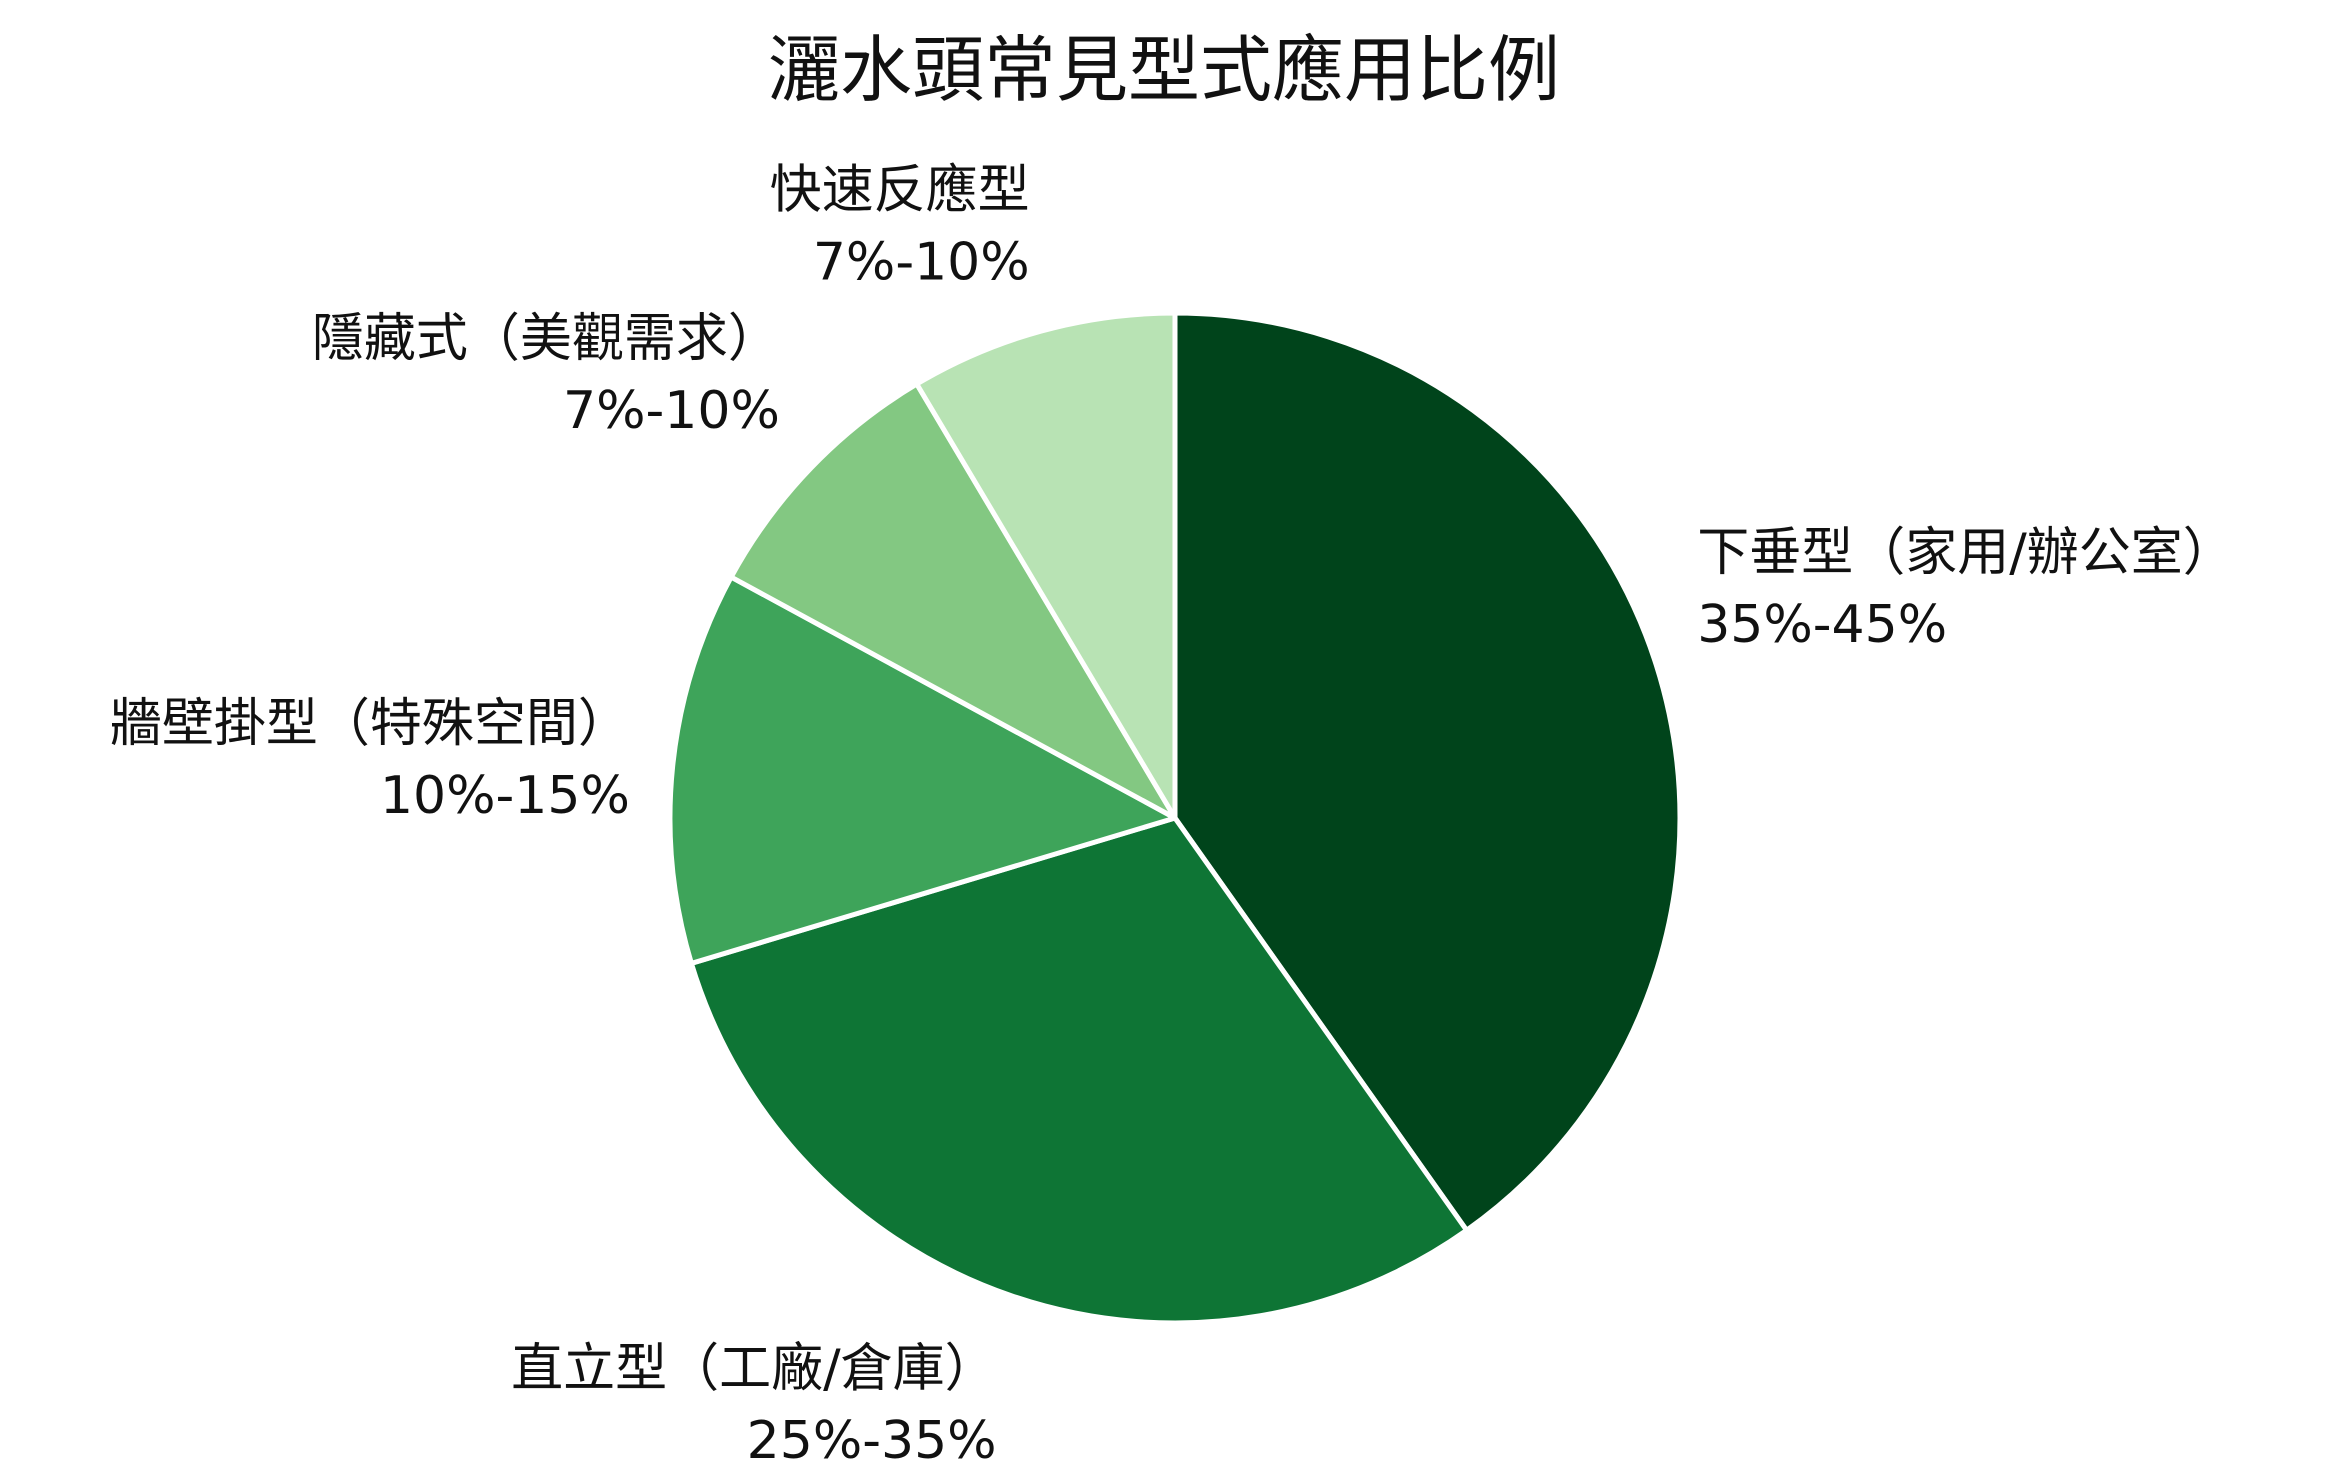 This screenshot has width=2328, height=1468. What do you see at coordinates (754, 1369) in the screenshot?
I see `slice-category-label: 直立型（工廠/倉庫）` at bounding box center [754, 1369].